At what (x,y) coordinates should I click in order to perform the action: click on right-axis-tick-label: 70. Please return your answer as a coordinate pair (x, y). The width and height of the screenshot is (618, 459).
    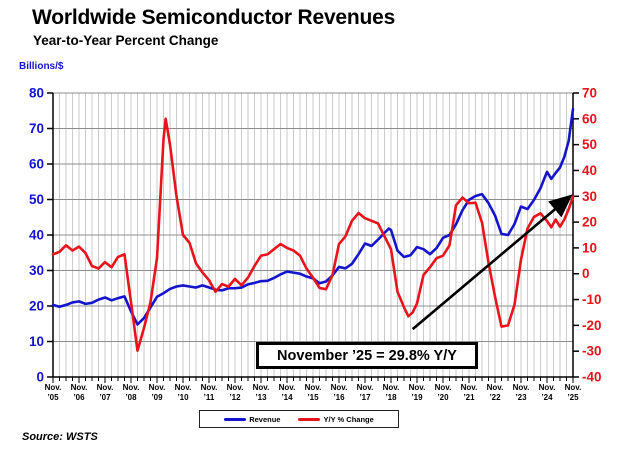
    Looking at the image, I should click on (589, 93).